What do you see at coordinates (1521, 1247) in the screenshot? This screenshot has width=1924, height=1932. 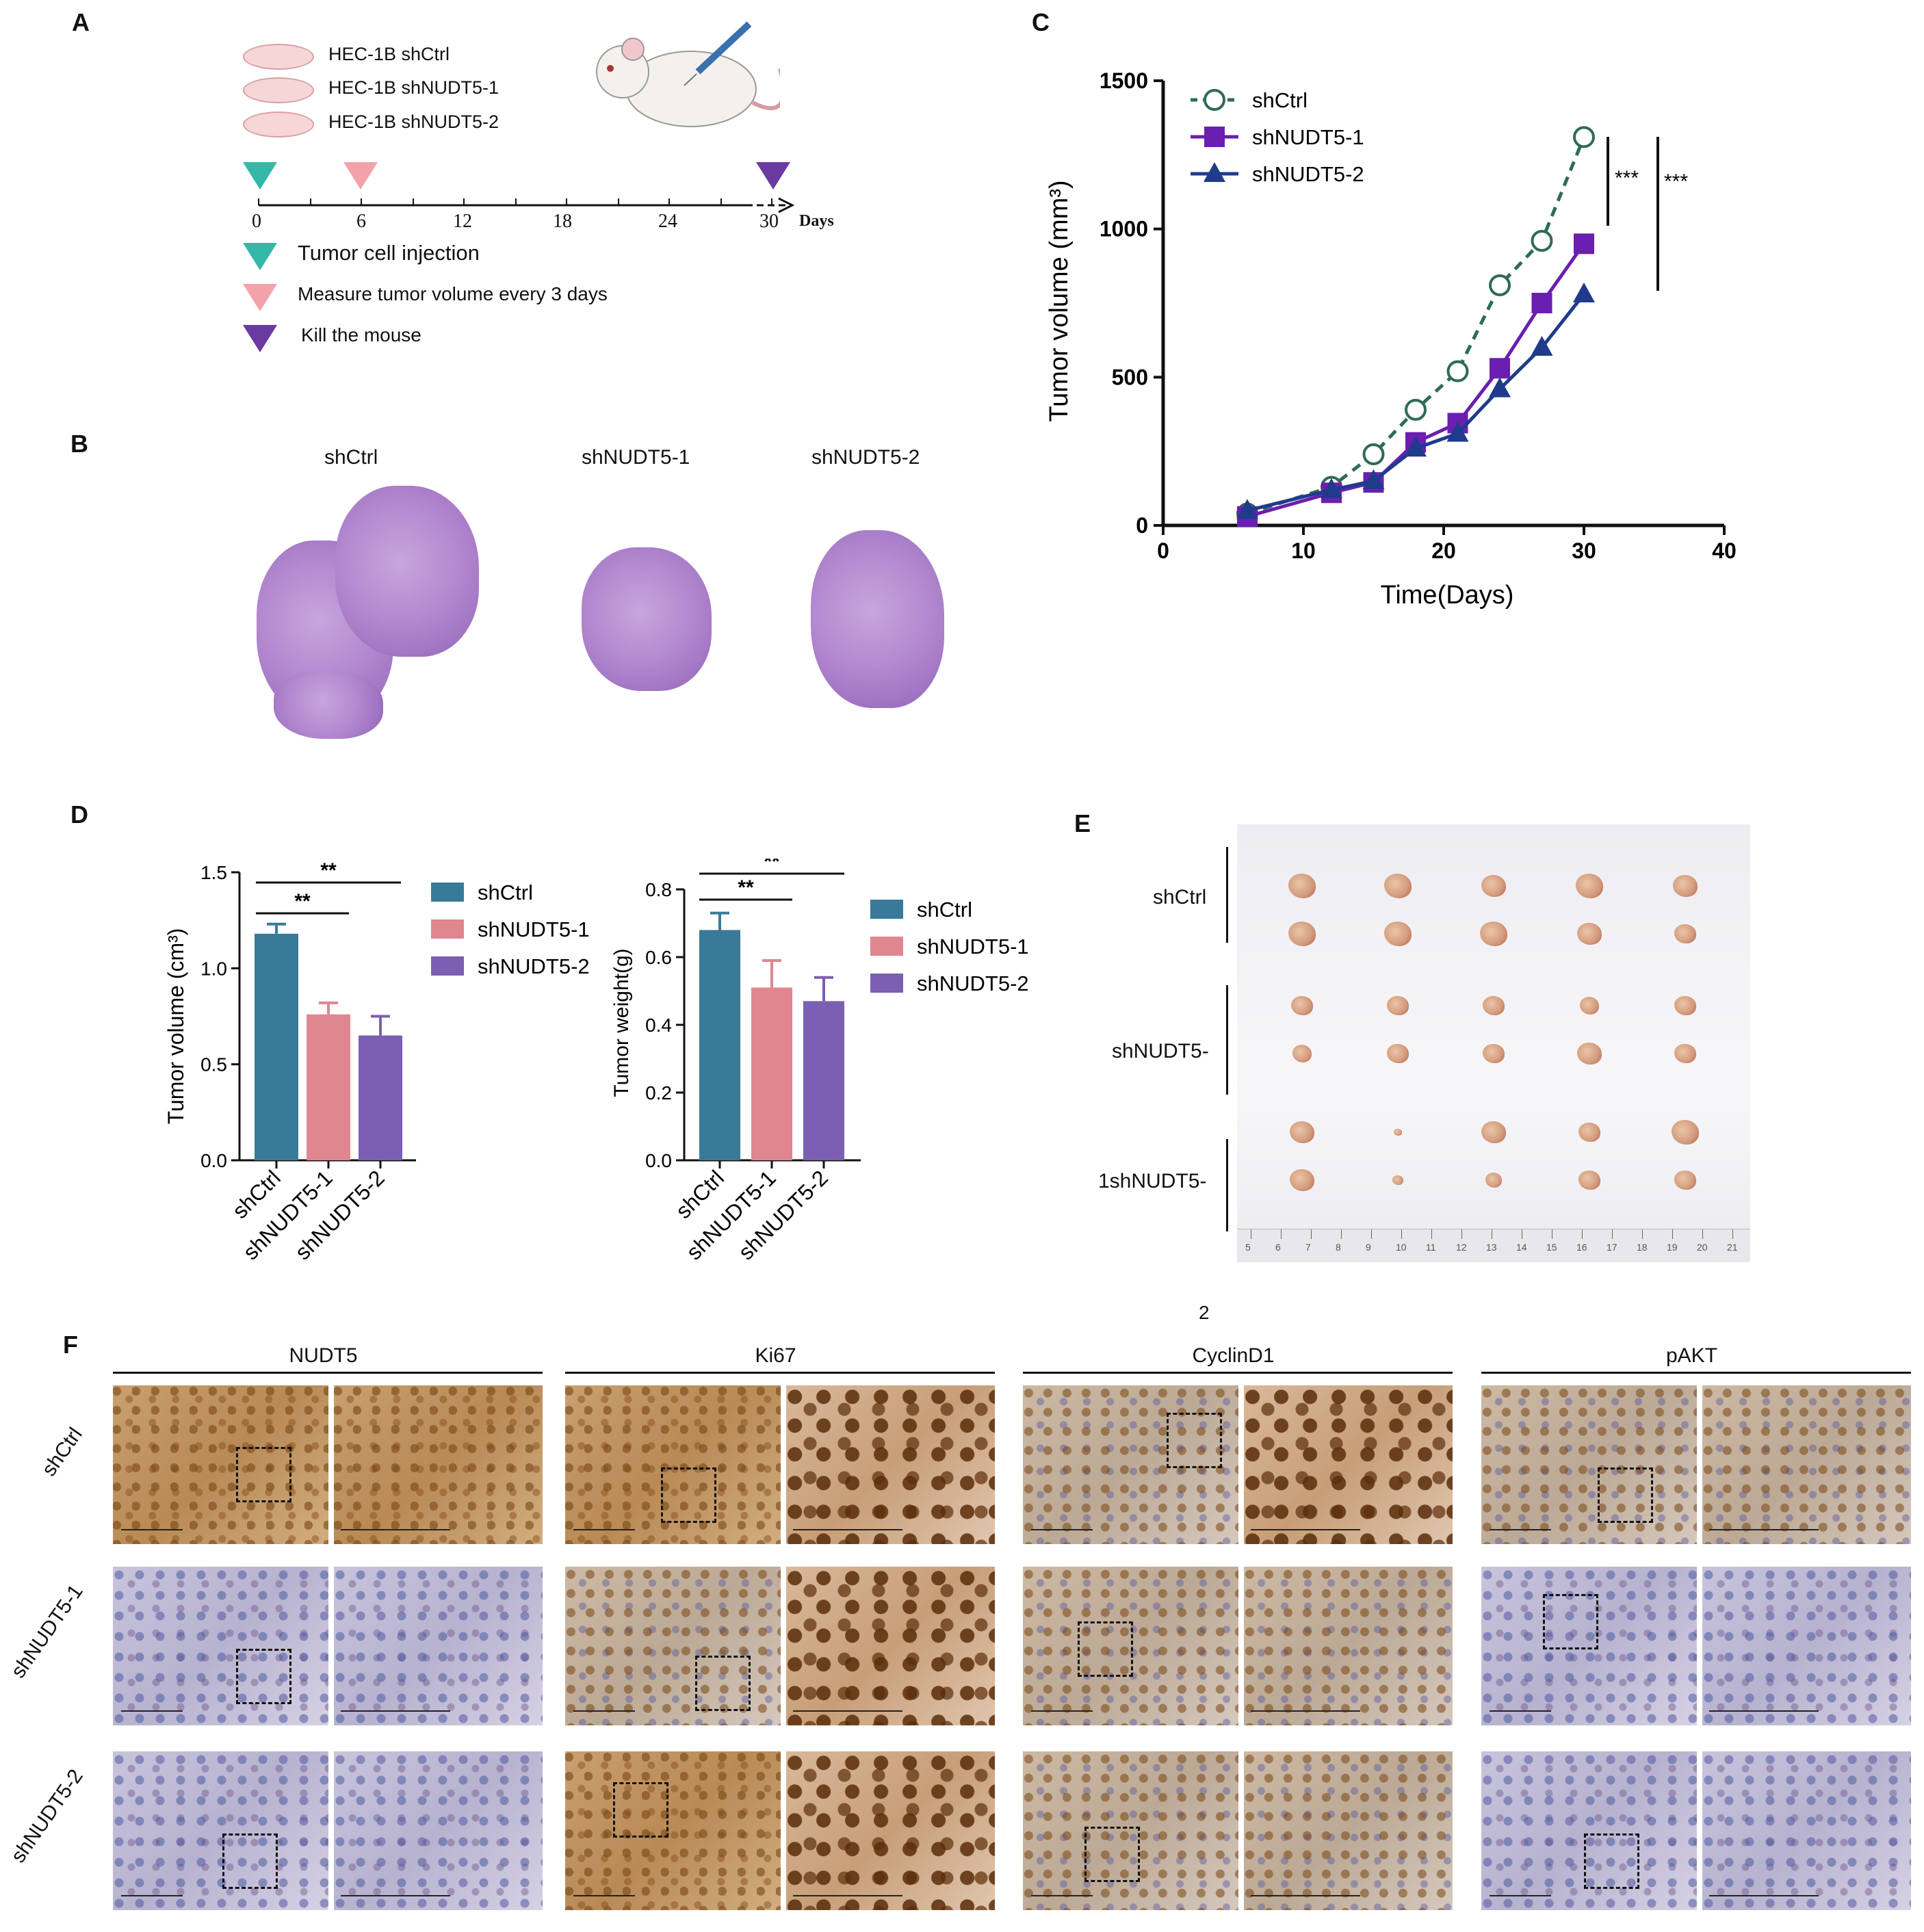 I see `ruler-label: 14` at bounding box center [1521, 1247].